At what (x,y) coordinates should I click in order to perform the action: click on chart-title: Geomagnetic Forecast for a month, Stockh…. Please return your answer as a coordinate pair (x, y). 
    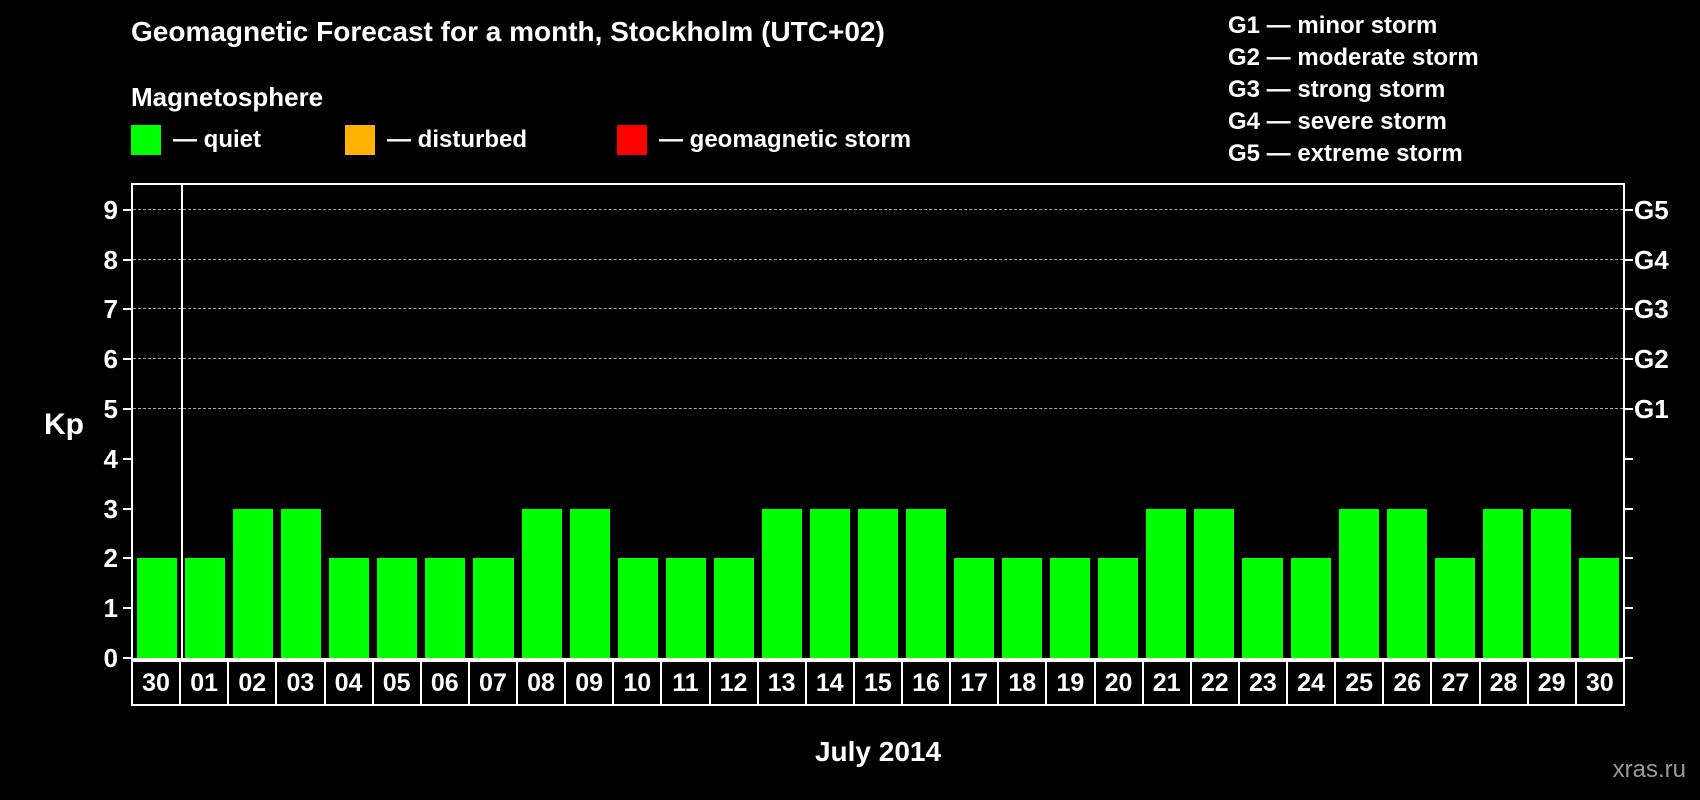
    Looking at the image, I should click on (508, 31).